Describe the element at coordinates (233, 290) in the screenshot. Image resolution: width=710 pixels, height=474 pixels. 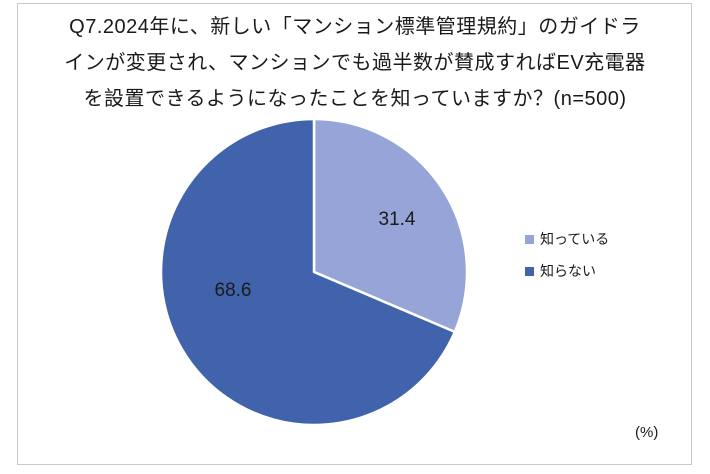
I see `pie-slice-label-shiranai: 68.6` at that location.